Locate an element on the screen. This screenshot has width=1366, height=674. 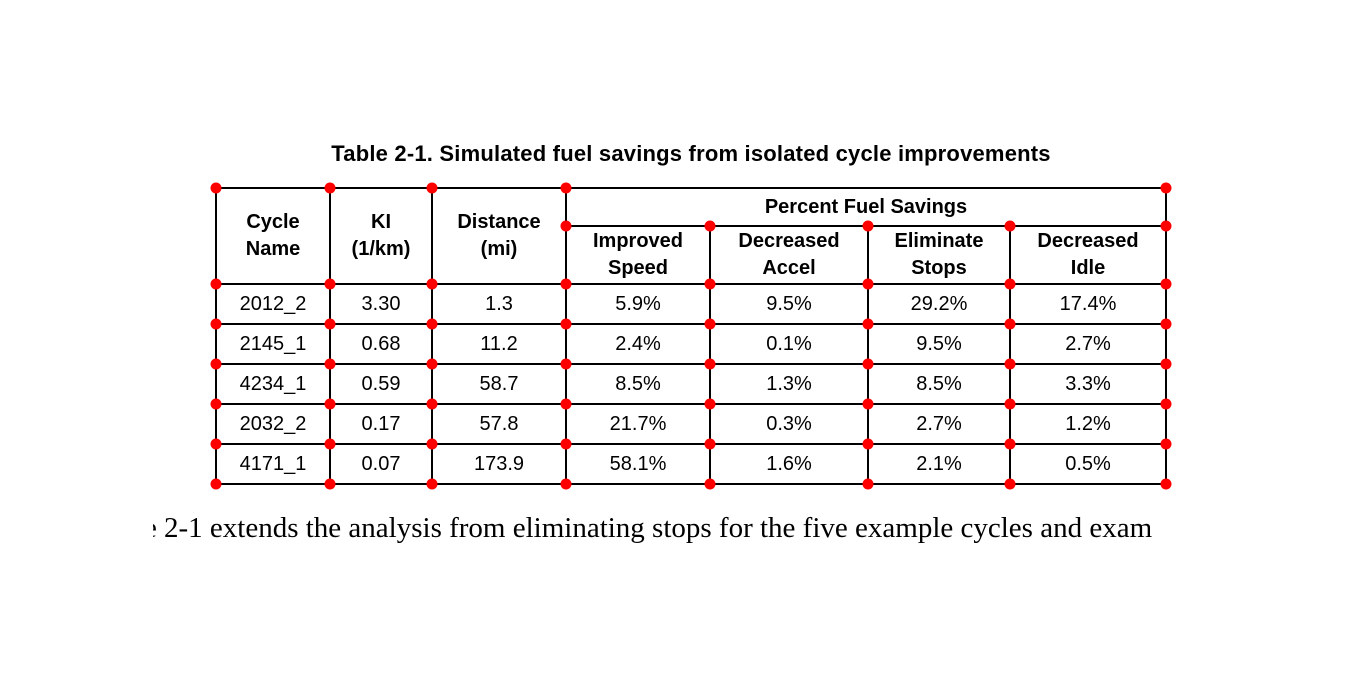
header-line: (mi) is located at coordinates (499, 249).